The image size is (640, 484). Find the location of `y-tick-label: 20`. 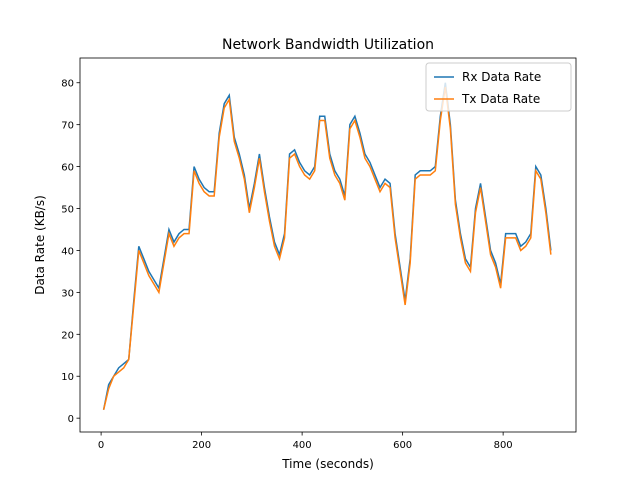

y-tick-label: 20 is located at coordinates (67, 335).